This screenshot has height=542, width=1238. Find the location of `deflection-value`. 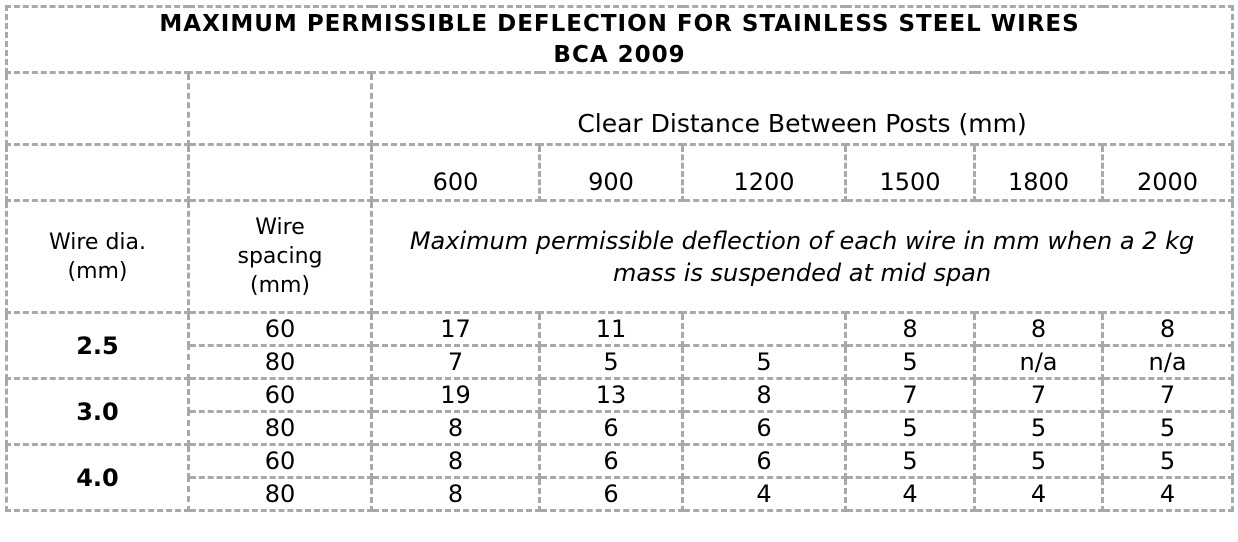

deflection-value is located at coordinates (764, 329).